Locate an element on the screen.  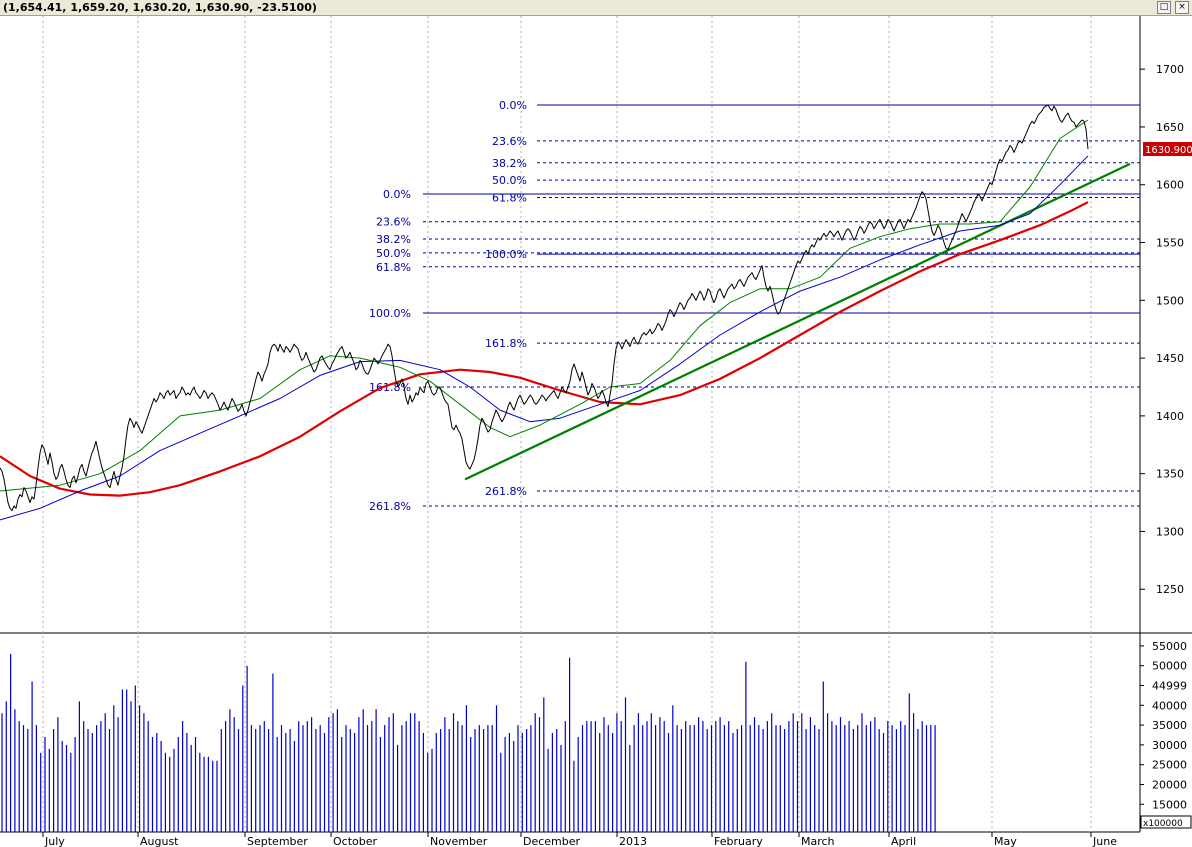
month-label: December is located at coordinates (552, 841).